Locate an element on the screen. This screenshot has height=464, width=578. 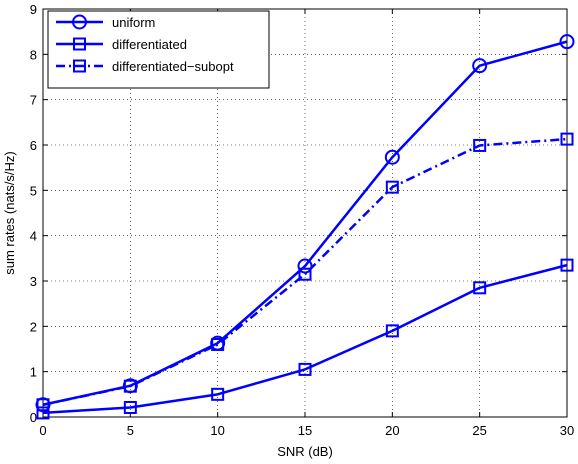
y-tick-label: 2 is located at coordinates (33, 326).